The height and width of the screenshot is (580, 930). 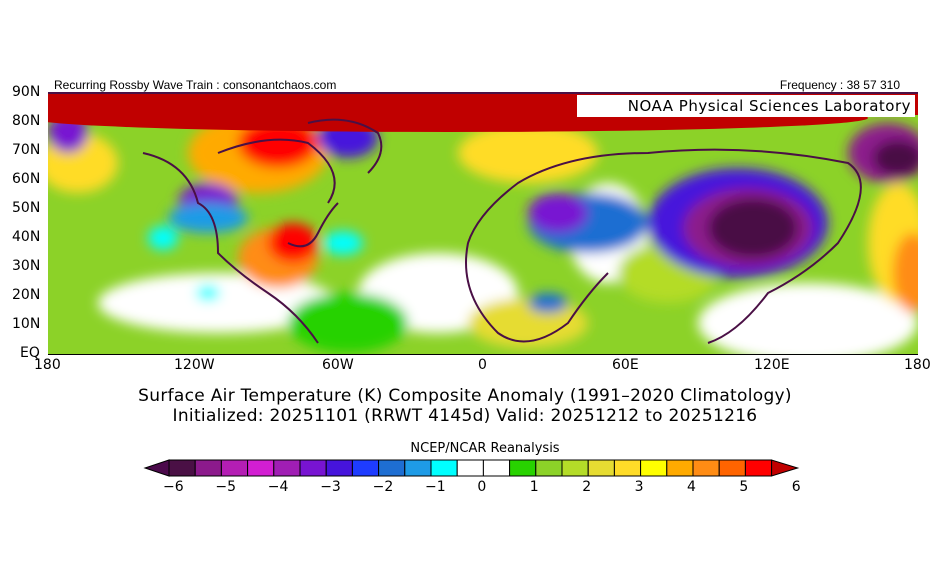 What do you see at coordinates (26, 121) in the screenshot?
I see `lat-label: 80N` at bounding box center [26, 121].